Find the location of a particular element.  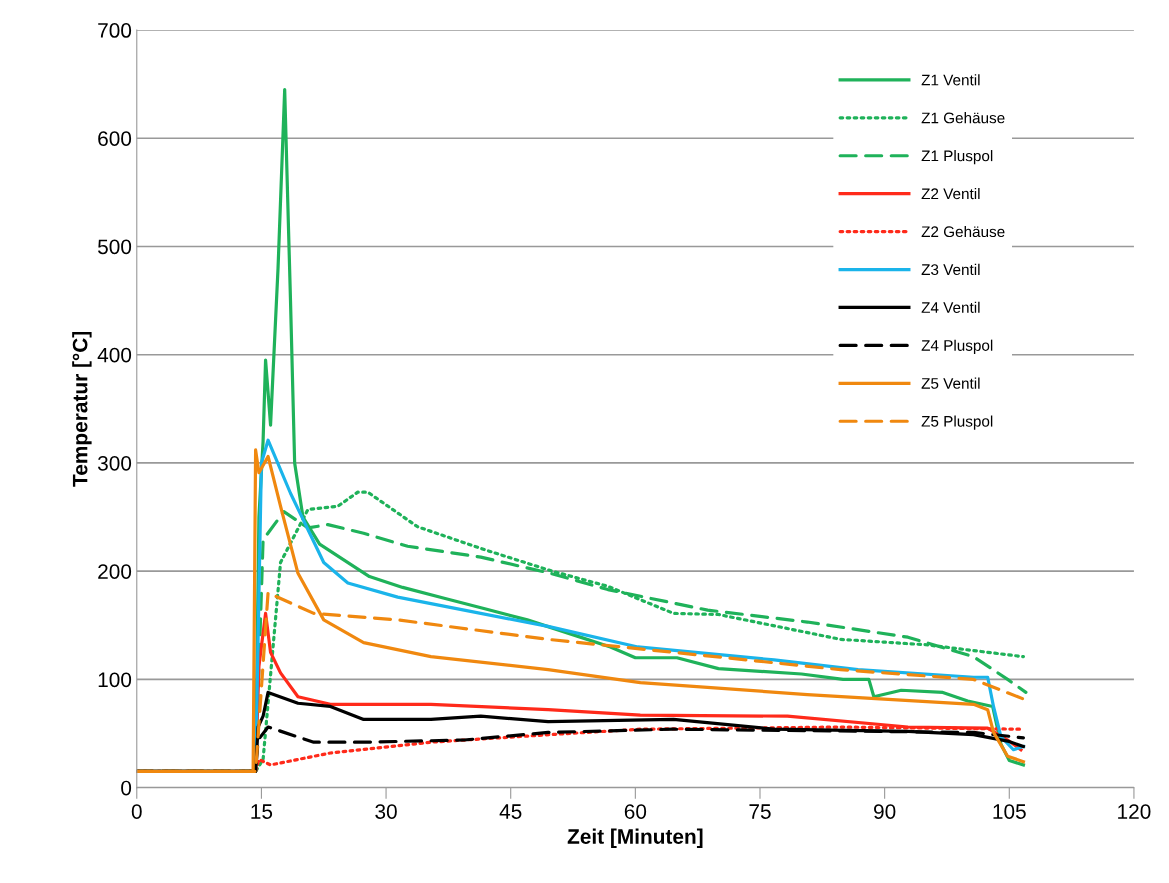

x-tick-label: 15 is located at coordinates (262, 811).